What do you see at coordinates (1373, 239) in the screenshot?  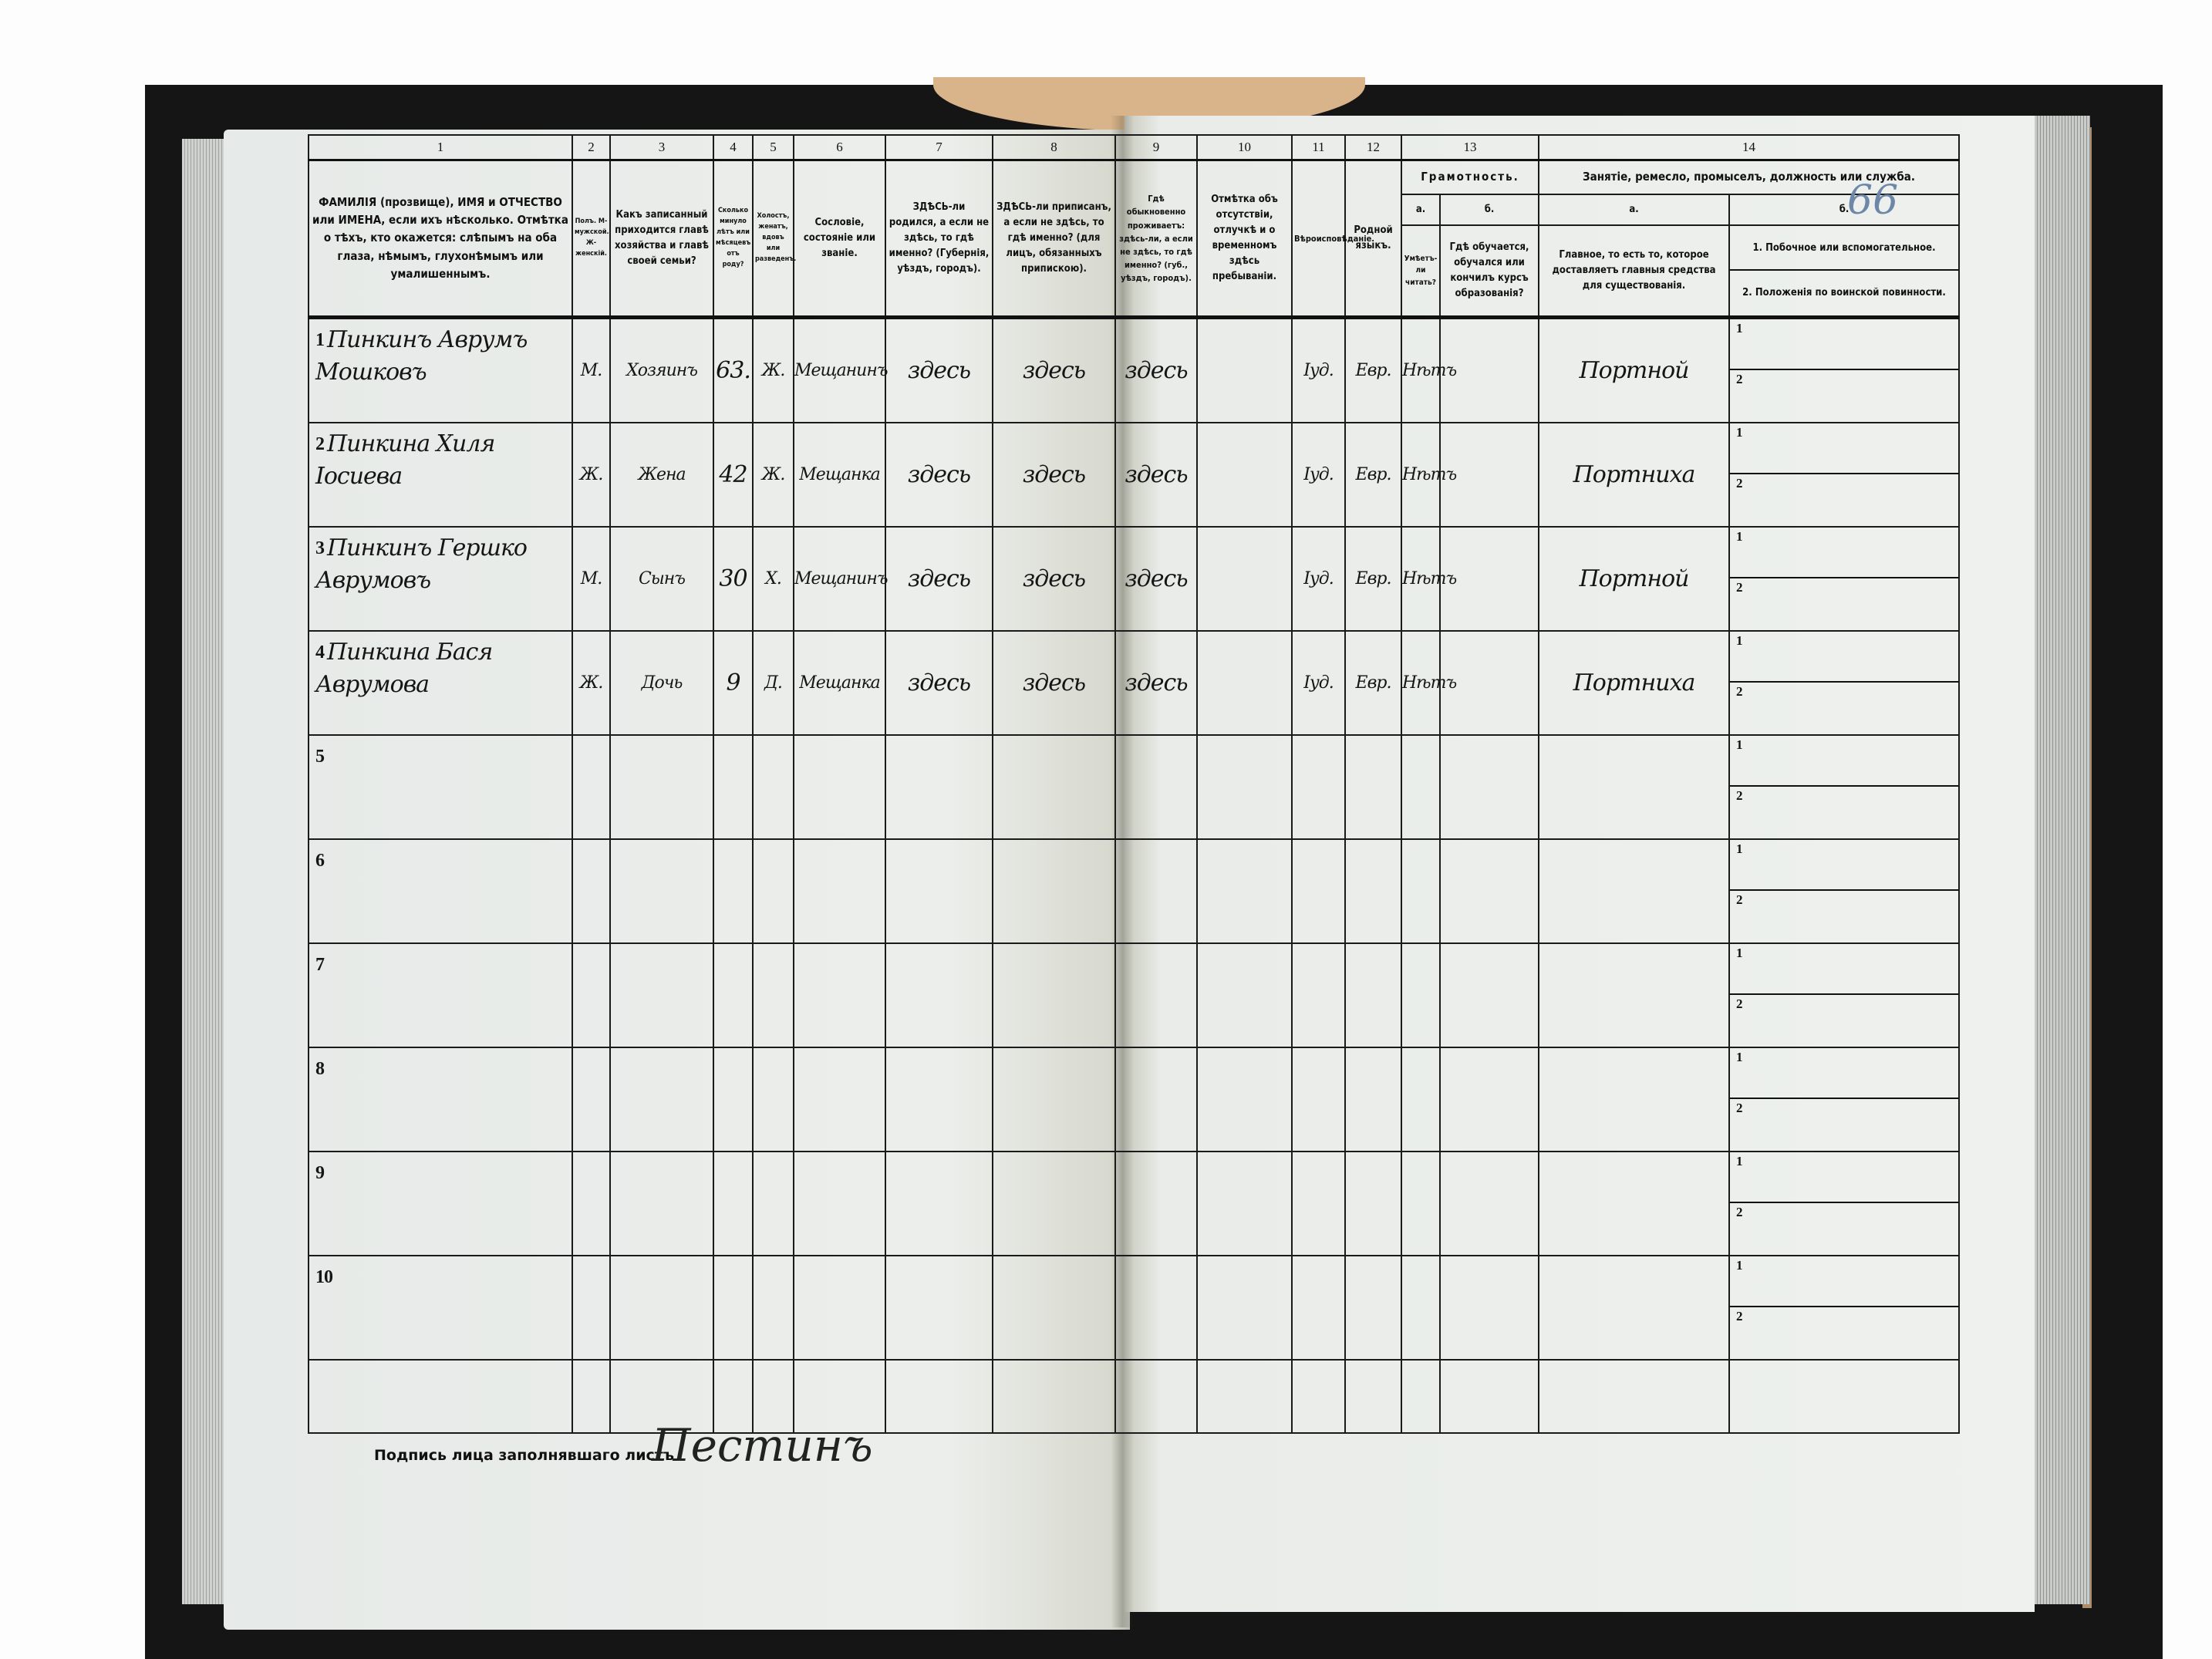 I see `header-language: Родной языкъ.` at bounding box center [1373, 239].